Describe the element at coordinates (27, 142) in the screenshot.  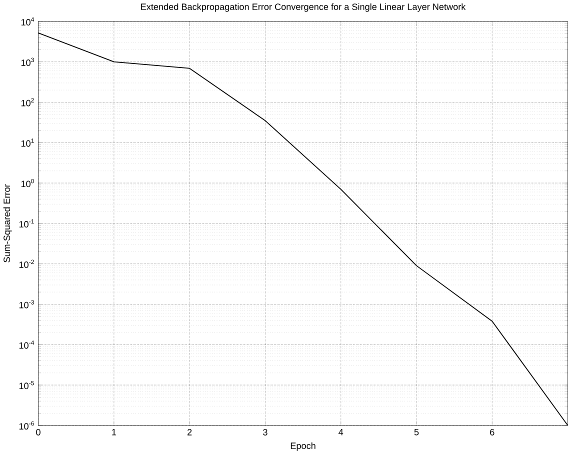
I see `y-tick-label: 10$^{1}$` at that location.